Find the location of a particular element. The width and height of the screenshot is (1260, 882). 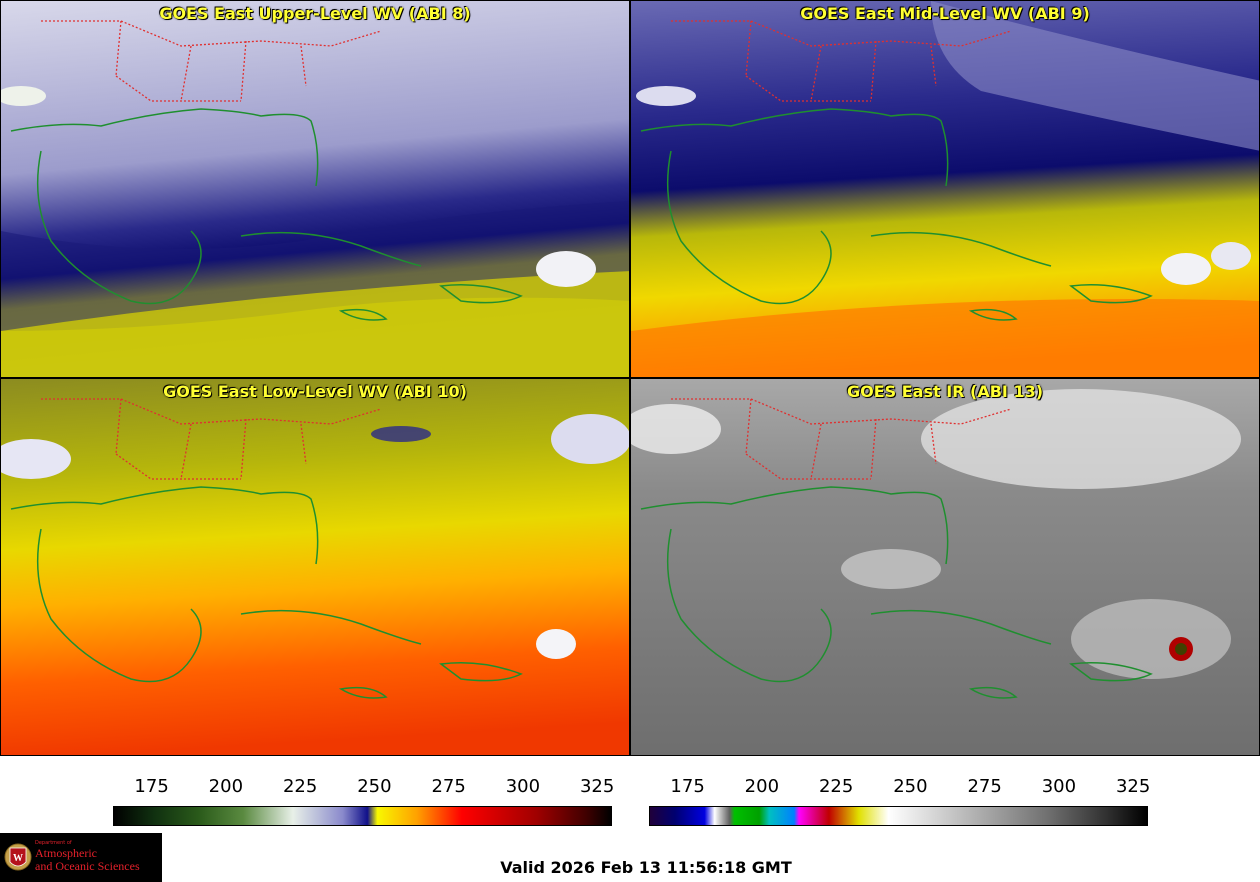

ir-colorbar: 175 200 225 250 275 300 325 is located at coordinates (900, 802).